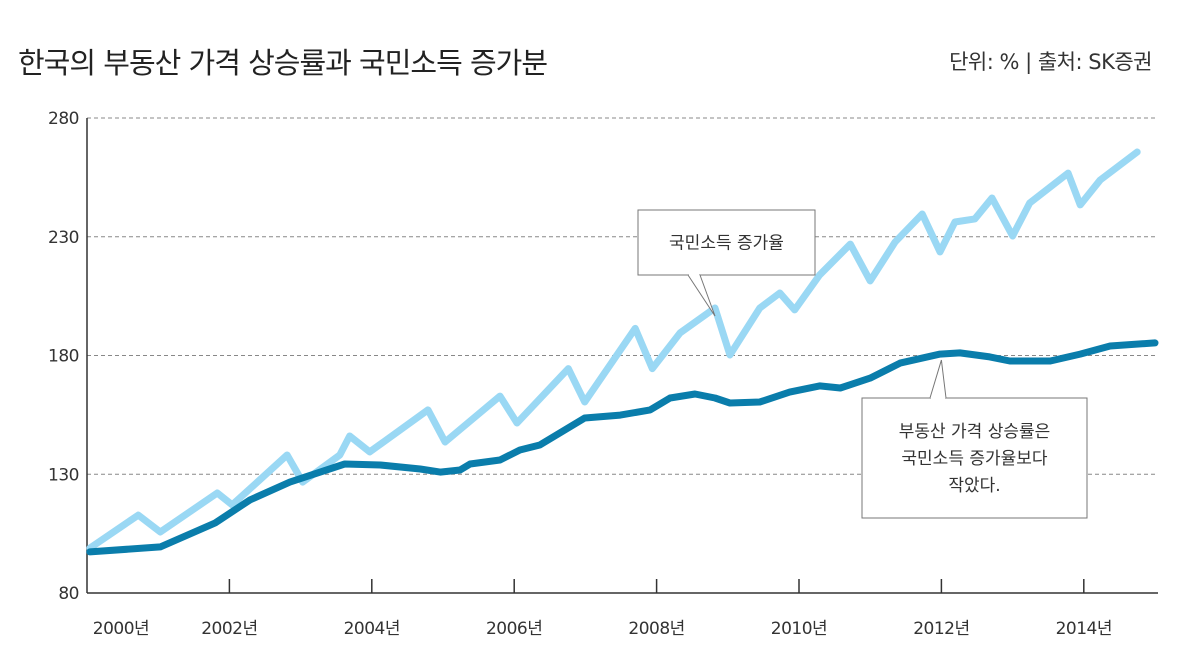 This screenshot has height=666, width=1200. Describe the element at coordinates (372, 629) in the screenshot. I see `x-tick-label: 2004년` at that location.